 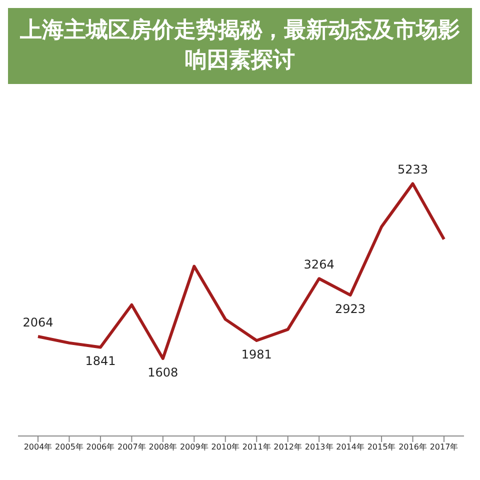 I want to click on x-tick-label: 2007年, so click(x=132, y=447).